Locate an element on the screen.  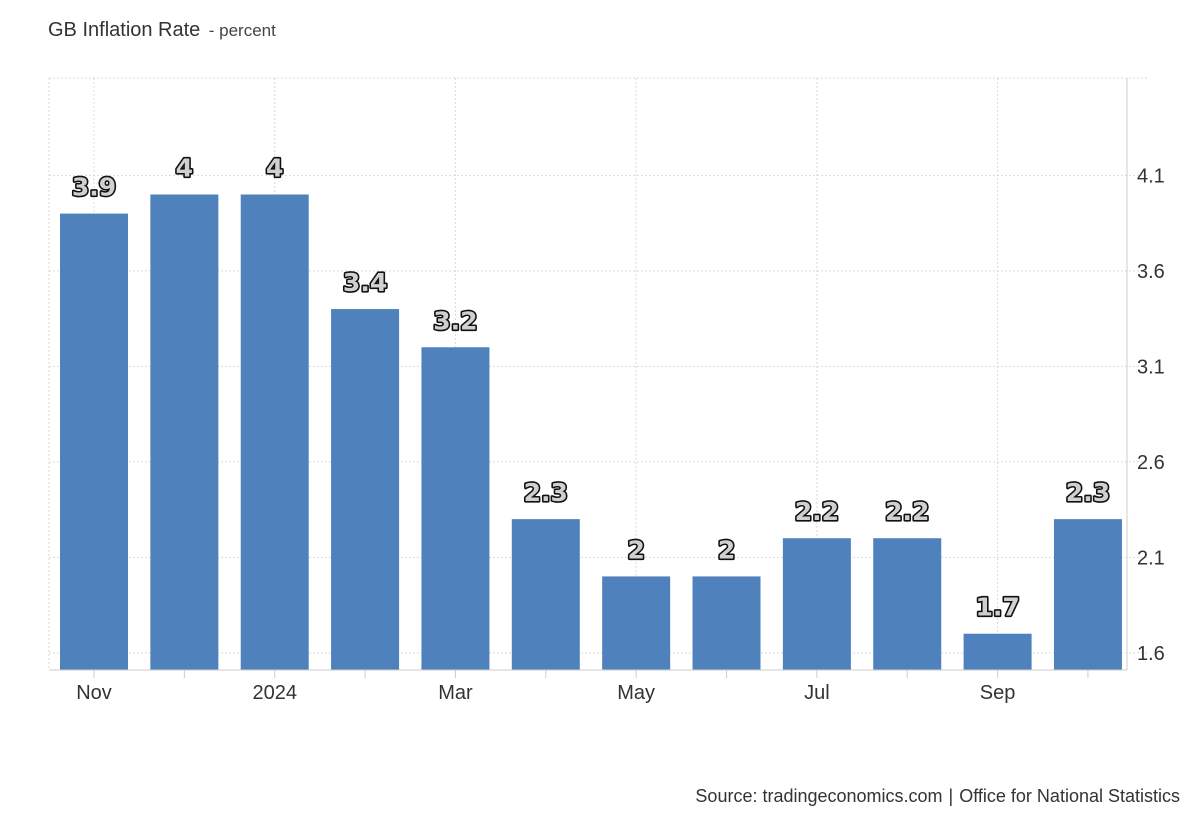
x-tick-label: Sep is located at coordinates (998, 693).